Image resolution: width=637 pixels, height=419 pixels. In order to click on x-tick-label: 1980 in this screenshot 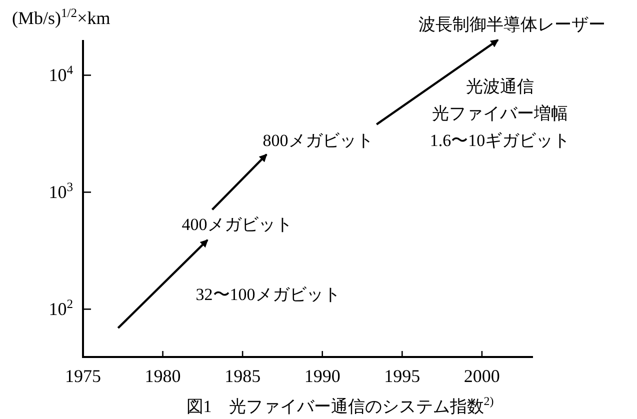, I will do `click(162, 376)`.